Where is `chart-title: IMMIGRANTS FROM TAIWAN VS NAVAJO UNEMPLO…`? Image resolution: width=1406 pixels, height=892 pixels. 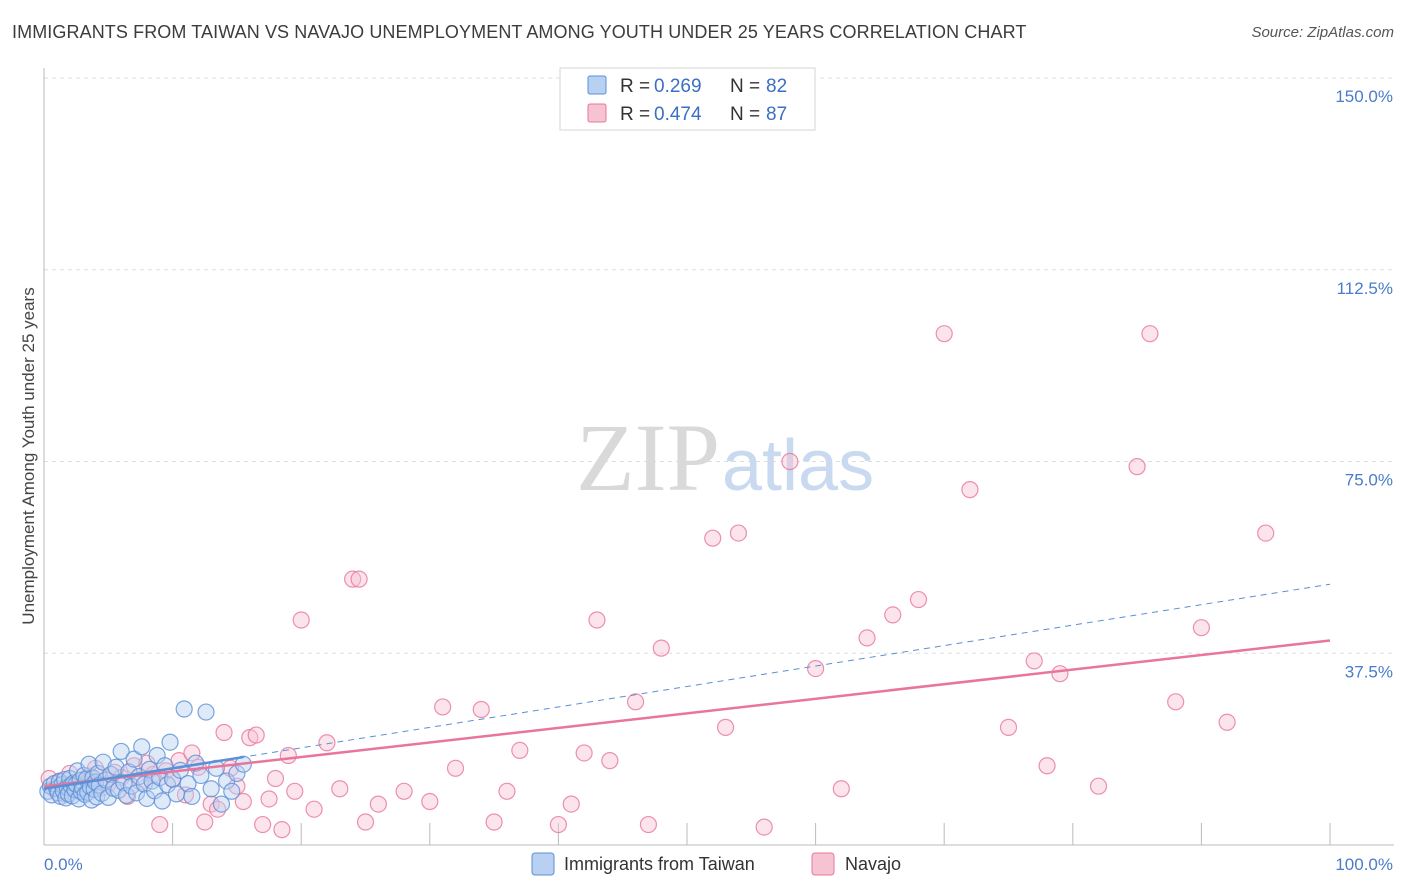
chart-title: IMMIGRANTS FROM TAIWAN VS NAVAJO UNEMPLO… is located at coordinates (519, 32).